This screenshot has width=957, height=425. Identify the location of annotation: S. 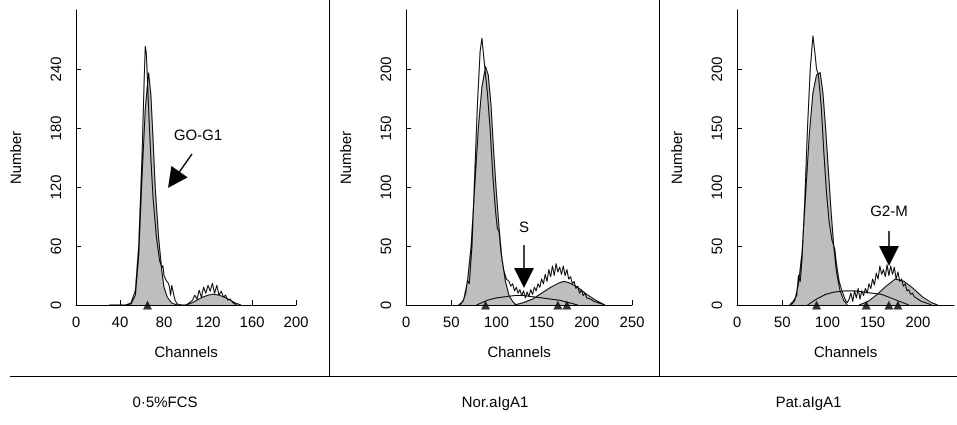
(524, 227).